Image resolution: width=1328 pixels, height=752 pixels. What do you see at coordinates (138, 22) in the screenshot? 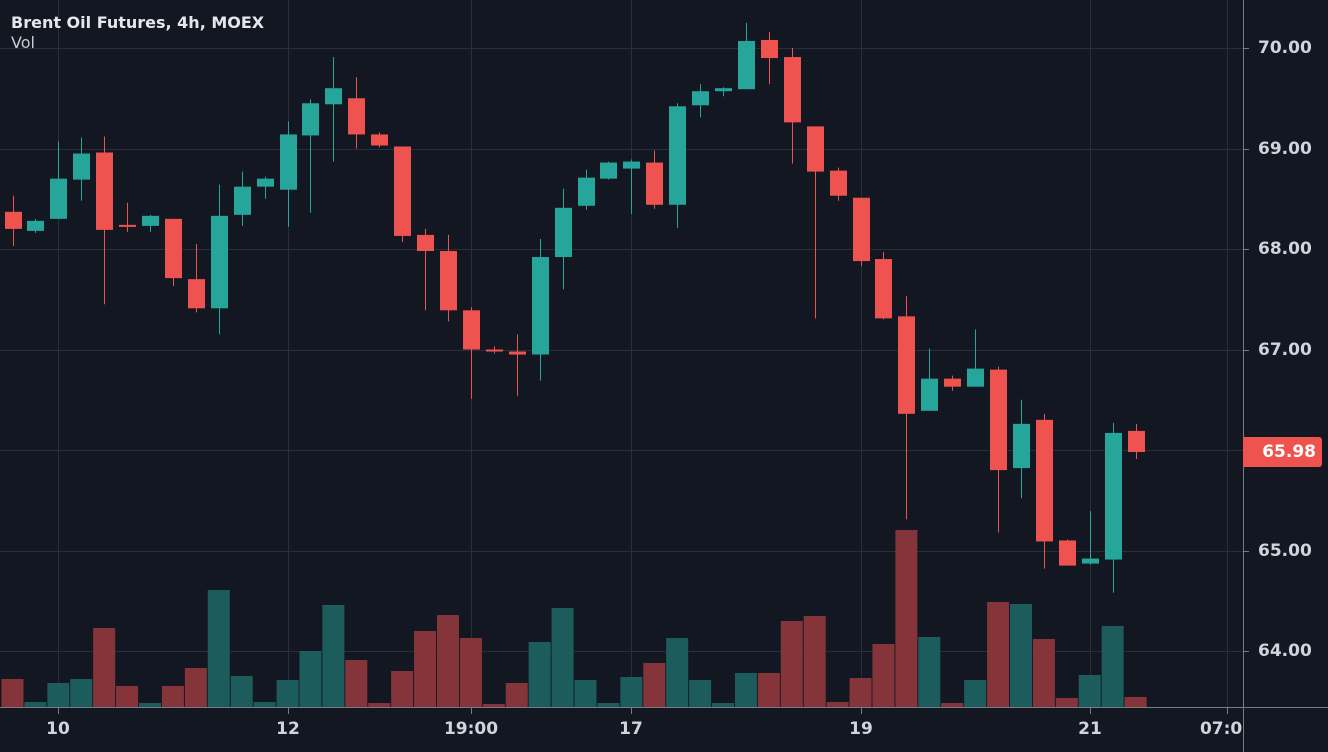
I see `symbol-title: Brent Oil Futures, 4h, MOEX` at bounding box center [138, 22].